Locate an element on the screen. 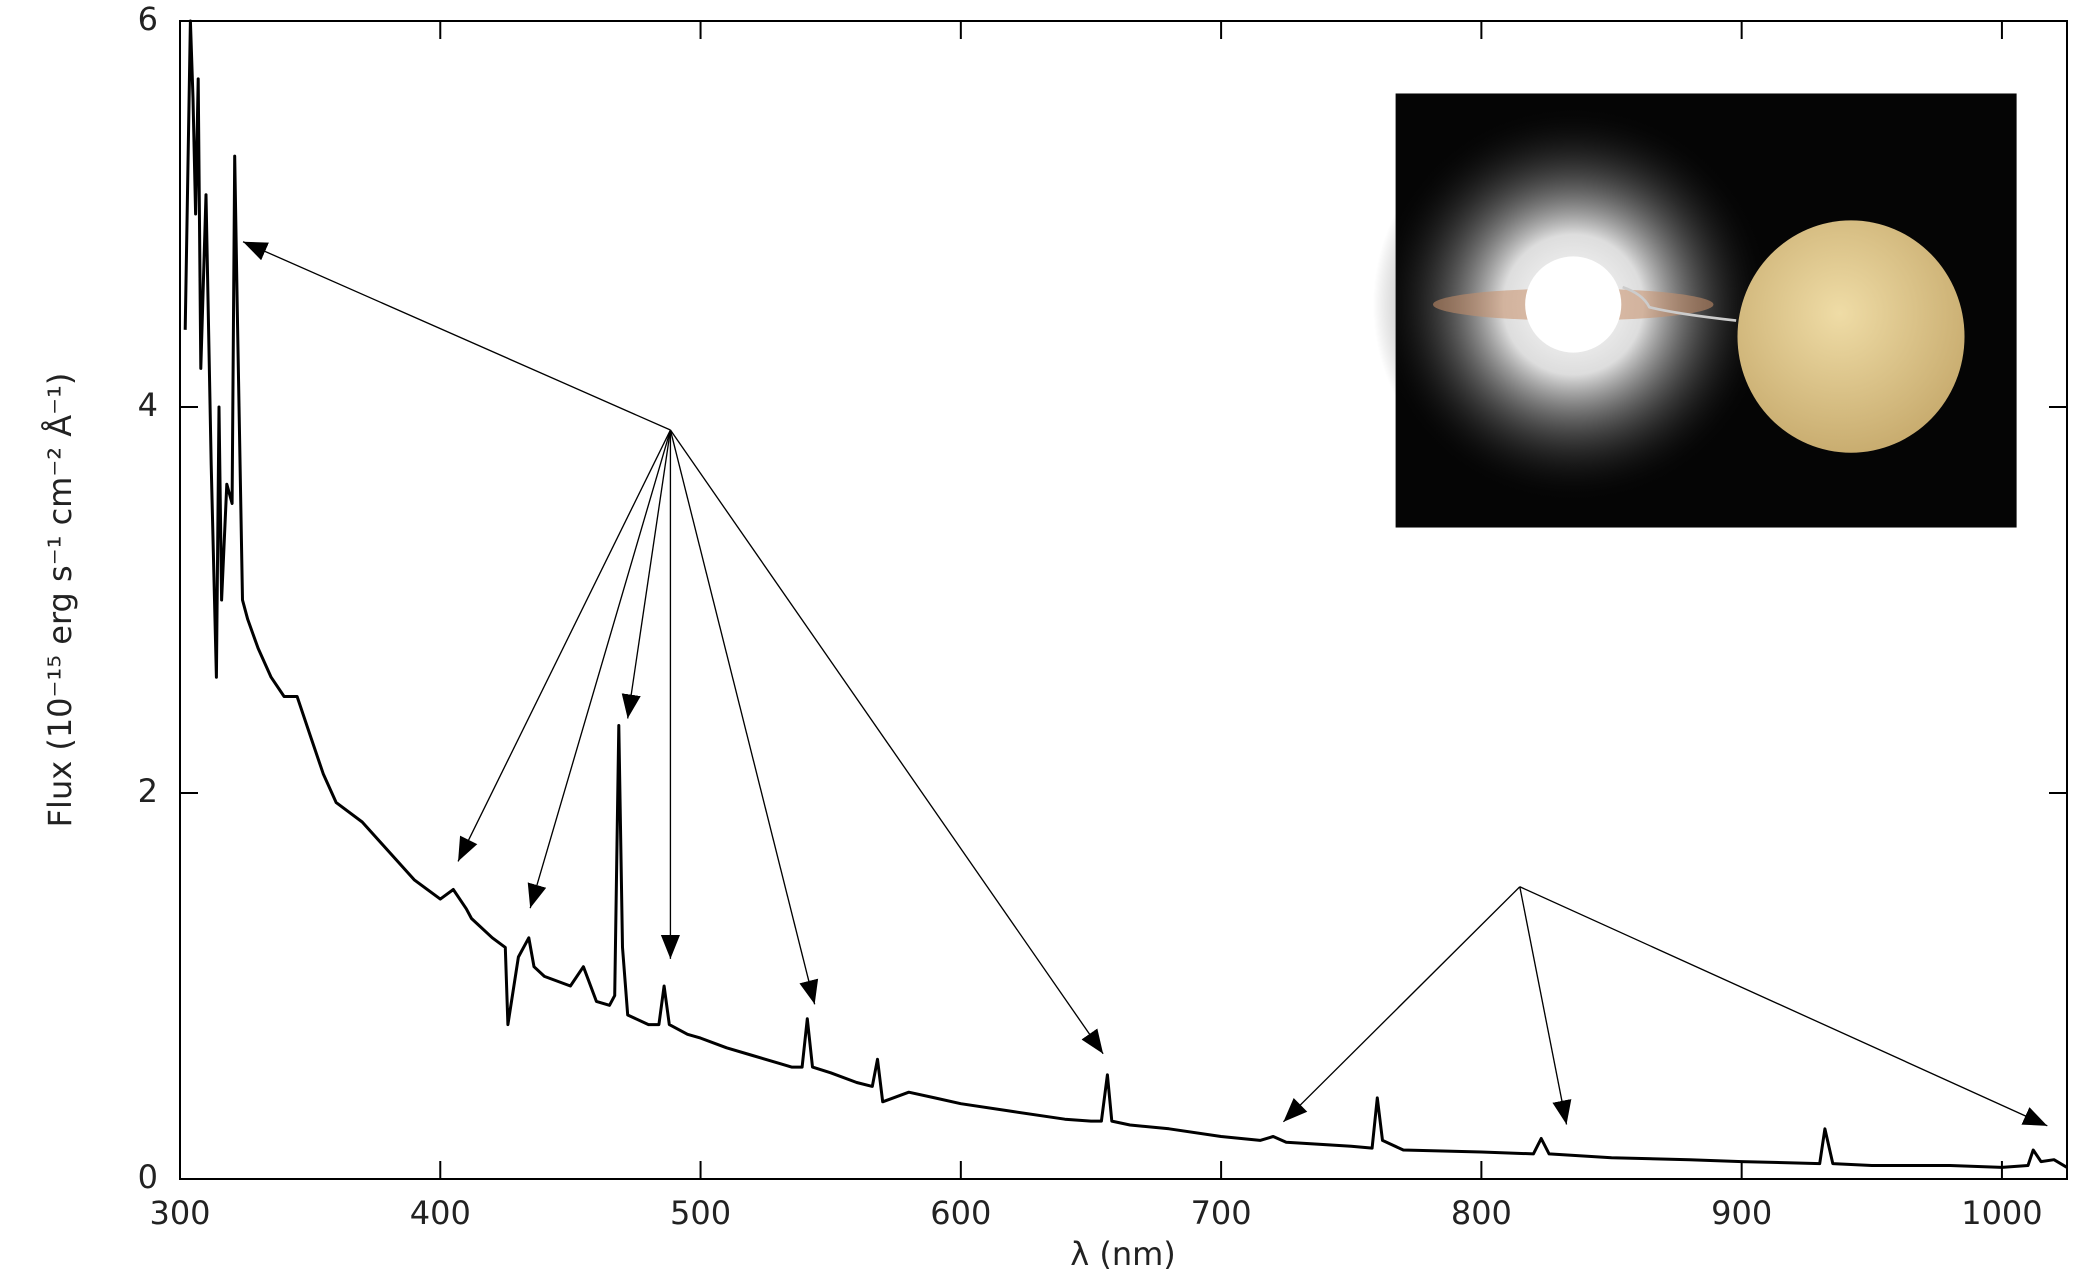 Image resolution: width=2094 pixels, height=1285 pixels. x-tick-label: 900 is located at coordinates (1741, 1213).